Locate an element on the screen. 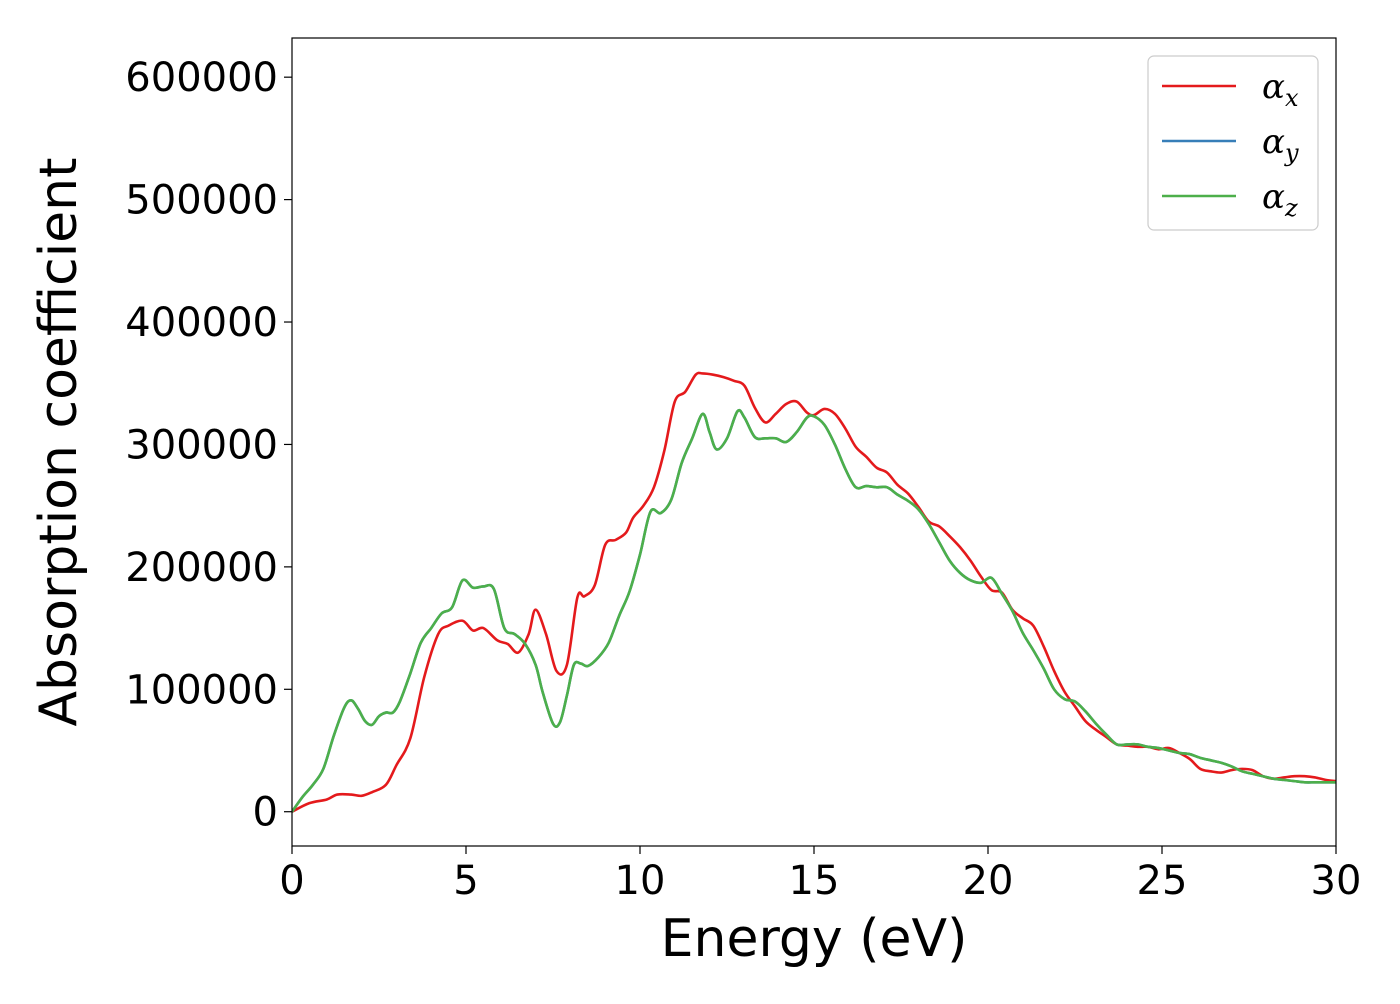 This screenshot has height=1004, width=1400. legend: αx αy αz is located at coordinates (1233, 143).